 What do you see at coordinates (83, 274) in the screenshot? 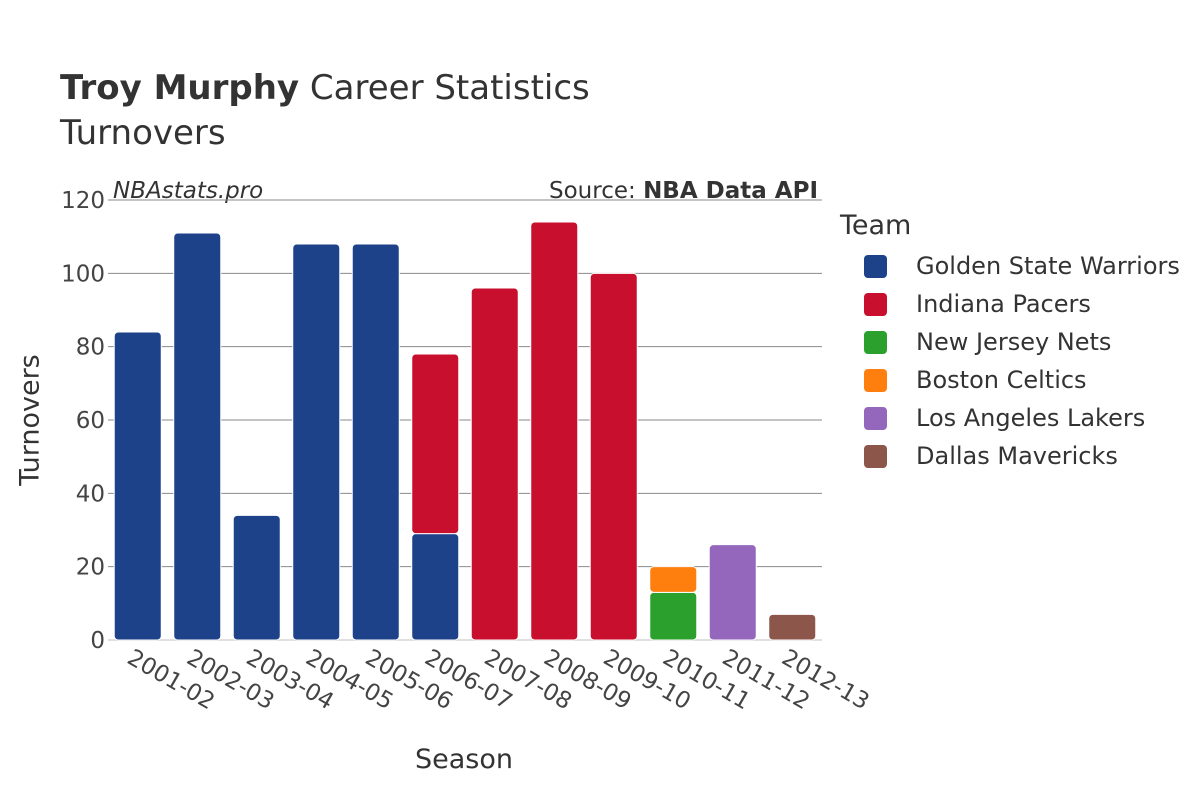
I see `y-tick-label: 100` at bounding box center [83, 274].